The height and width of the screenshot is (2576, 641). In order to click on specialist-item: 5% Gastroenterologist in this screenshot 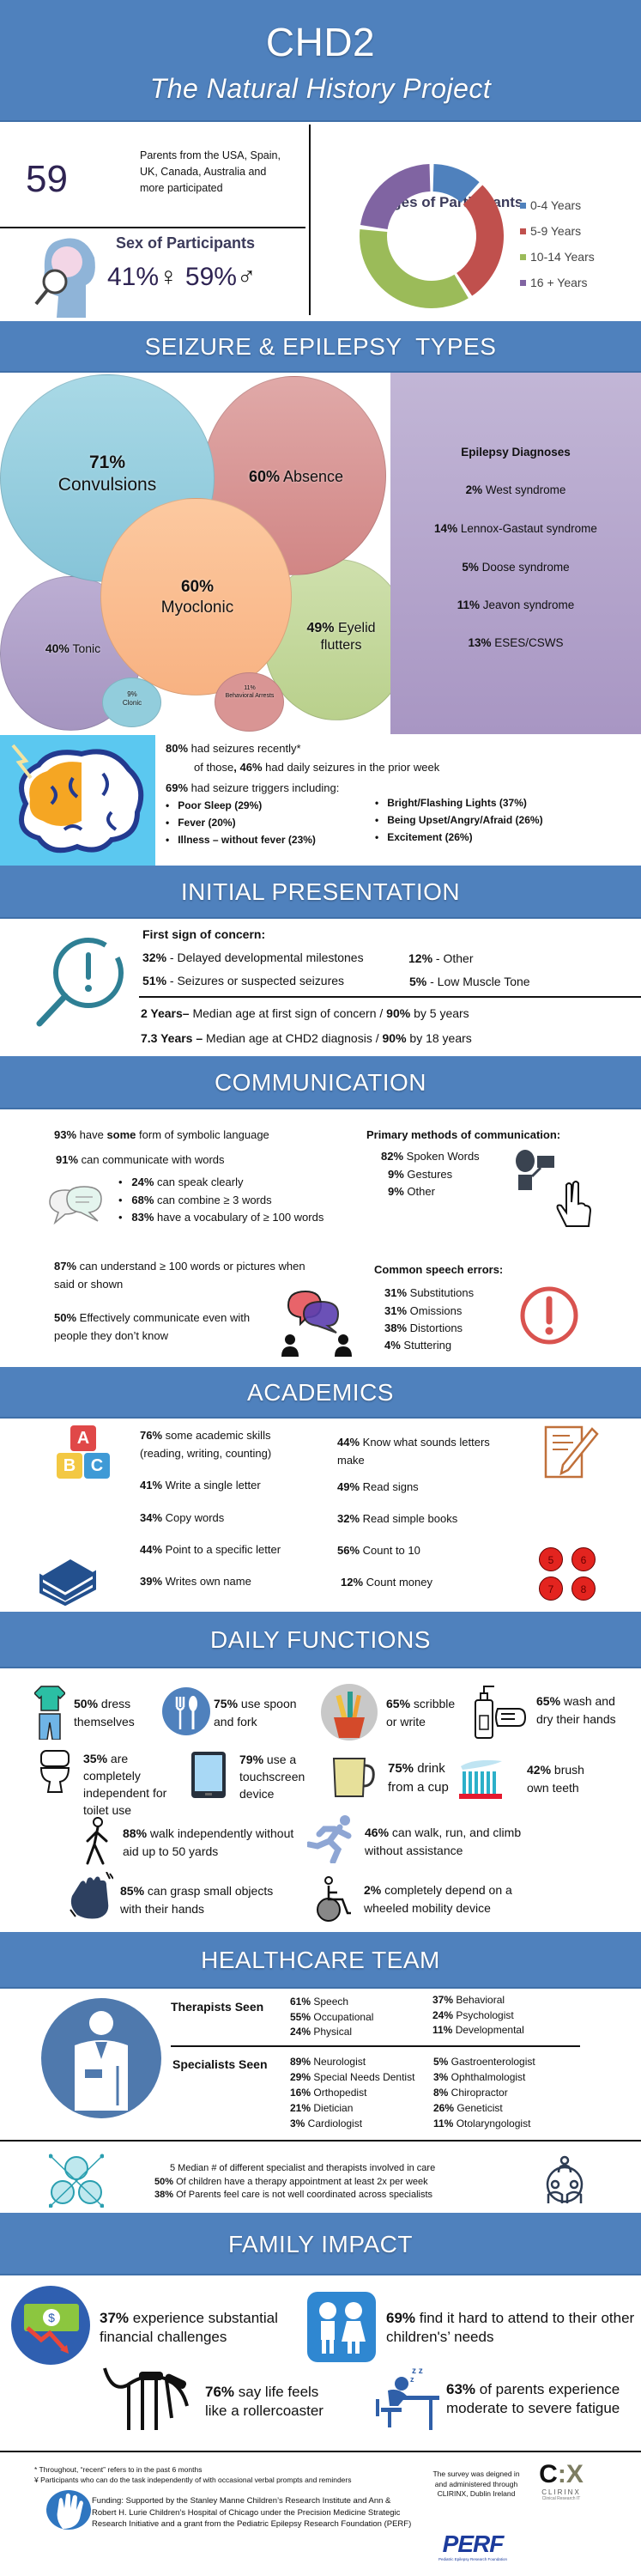, I will do `click(484, 2062)`.